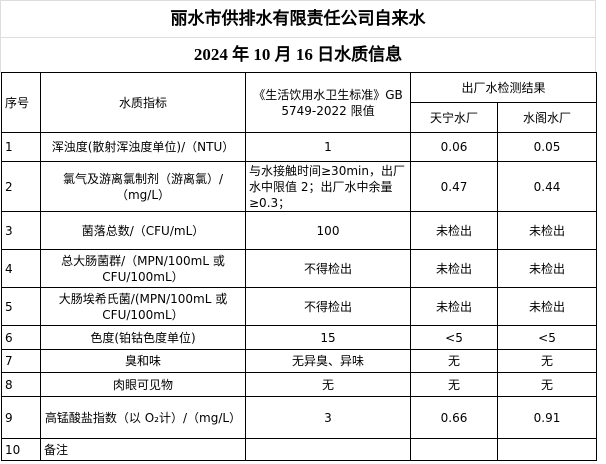 The width and height of the screenshot is (606, 464). Describe the element at coordinates (454, 117) in the screenshot. I see `header-cell: 天宁水厂` at that location.